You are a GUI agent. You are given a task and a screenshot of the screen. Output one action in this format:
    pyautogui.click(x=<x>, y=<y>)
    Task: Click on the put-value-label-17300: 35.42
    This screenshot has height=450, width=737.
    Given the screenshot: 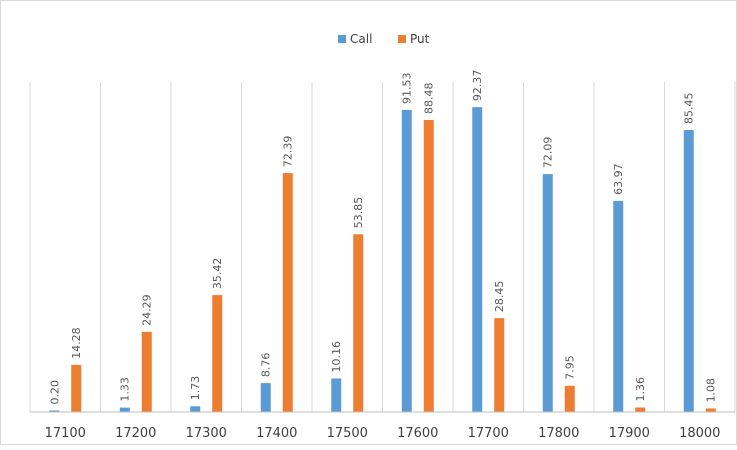 What is the action you would take?
    pyautogui.click(x=217, y=274)
    